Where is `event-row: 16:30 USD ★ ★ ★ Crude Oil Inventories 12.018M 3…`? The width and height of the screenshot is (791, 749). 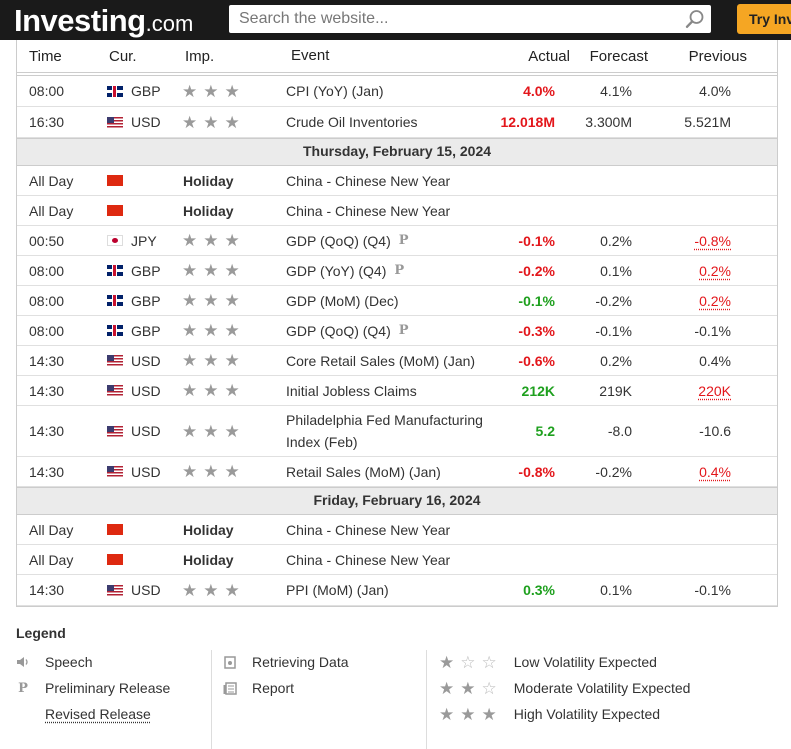 event-row: 16:30 USD ★ ★ ★ Crude Oil Inventories 12.018M 3… is located at coordinates (397, 122).